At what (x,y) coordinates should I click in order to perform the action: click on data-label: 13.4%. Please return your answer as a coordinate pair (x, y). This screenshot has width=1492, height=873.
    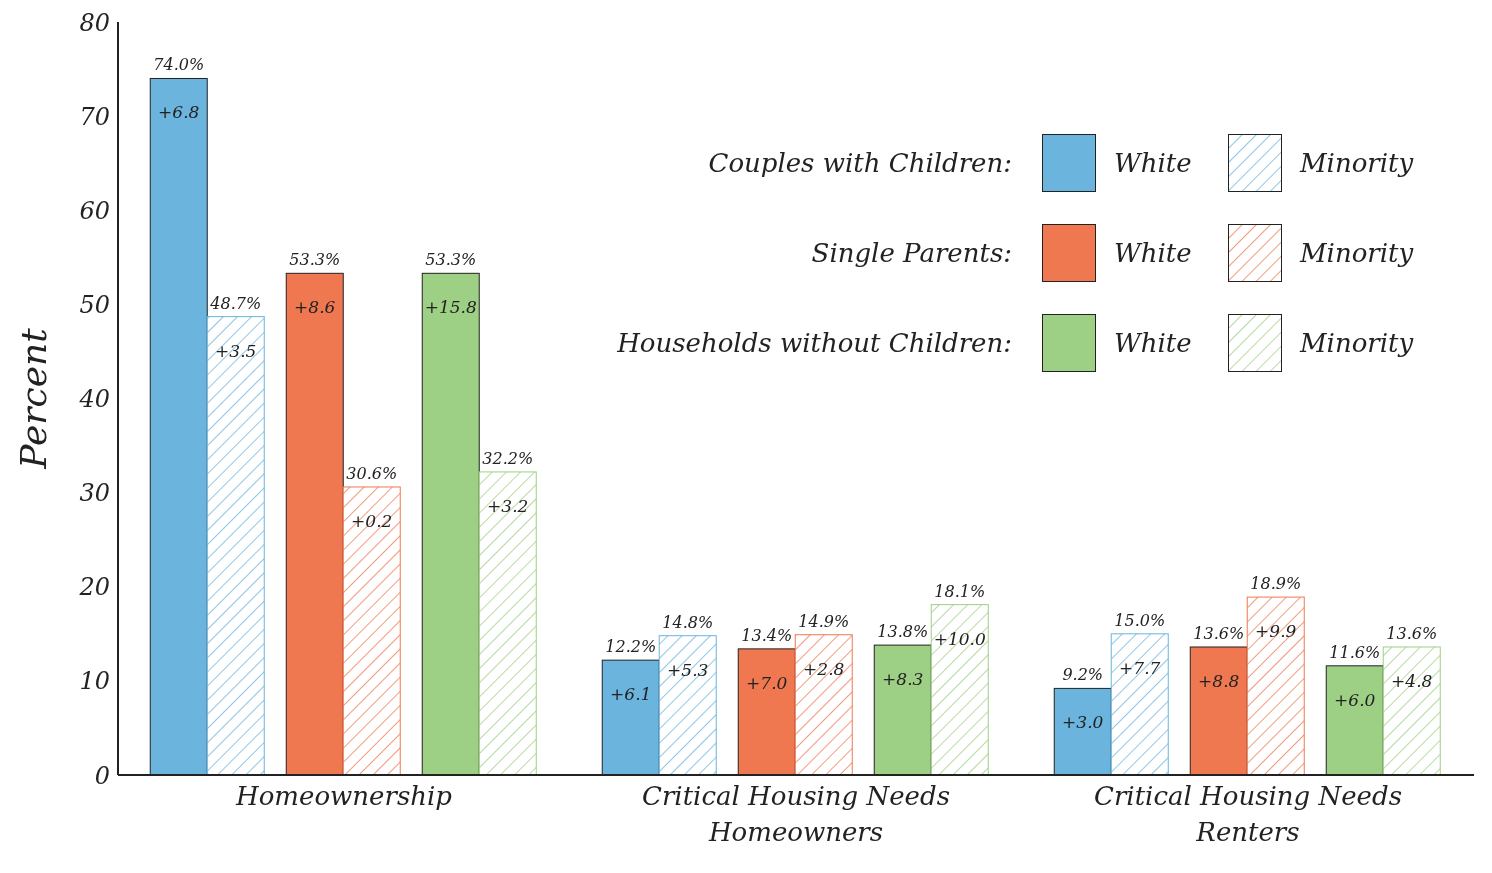
    Looking at the image, I should click on (767, 635).